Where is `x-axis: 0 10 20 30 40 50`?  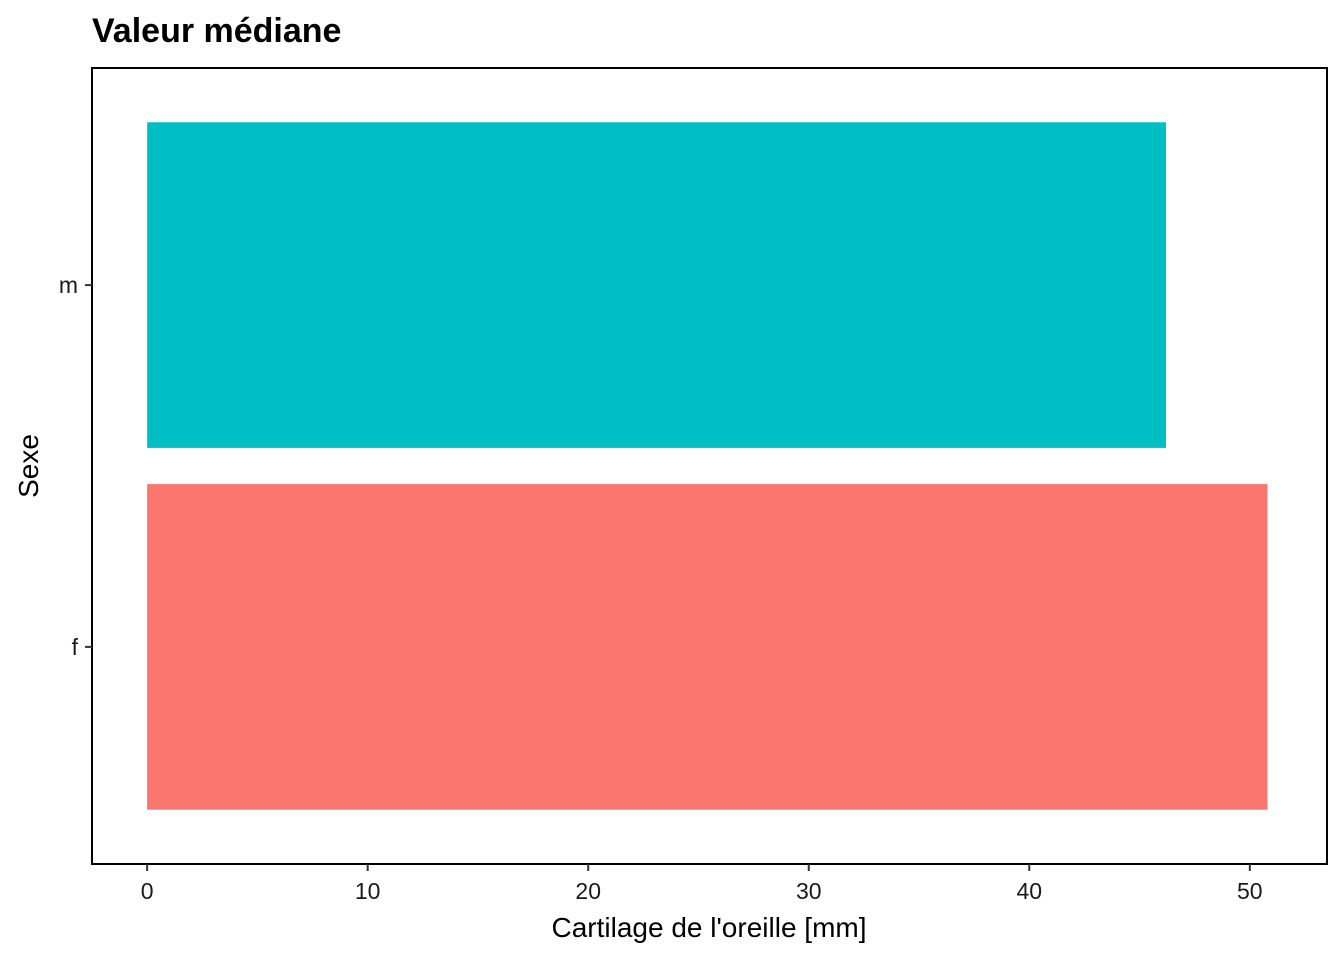 x-axis: 0 10 20 30 40 50 is located at coordinates (702, 884).